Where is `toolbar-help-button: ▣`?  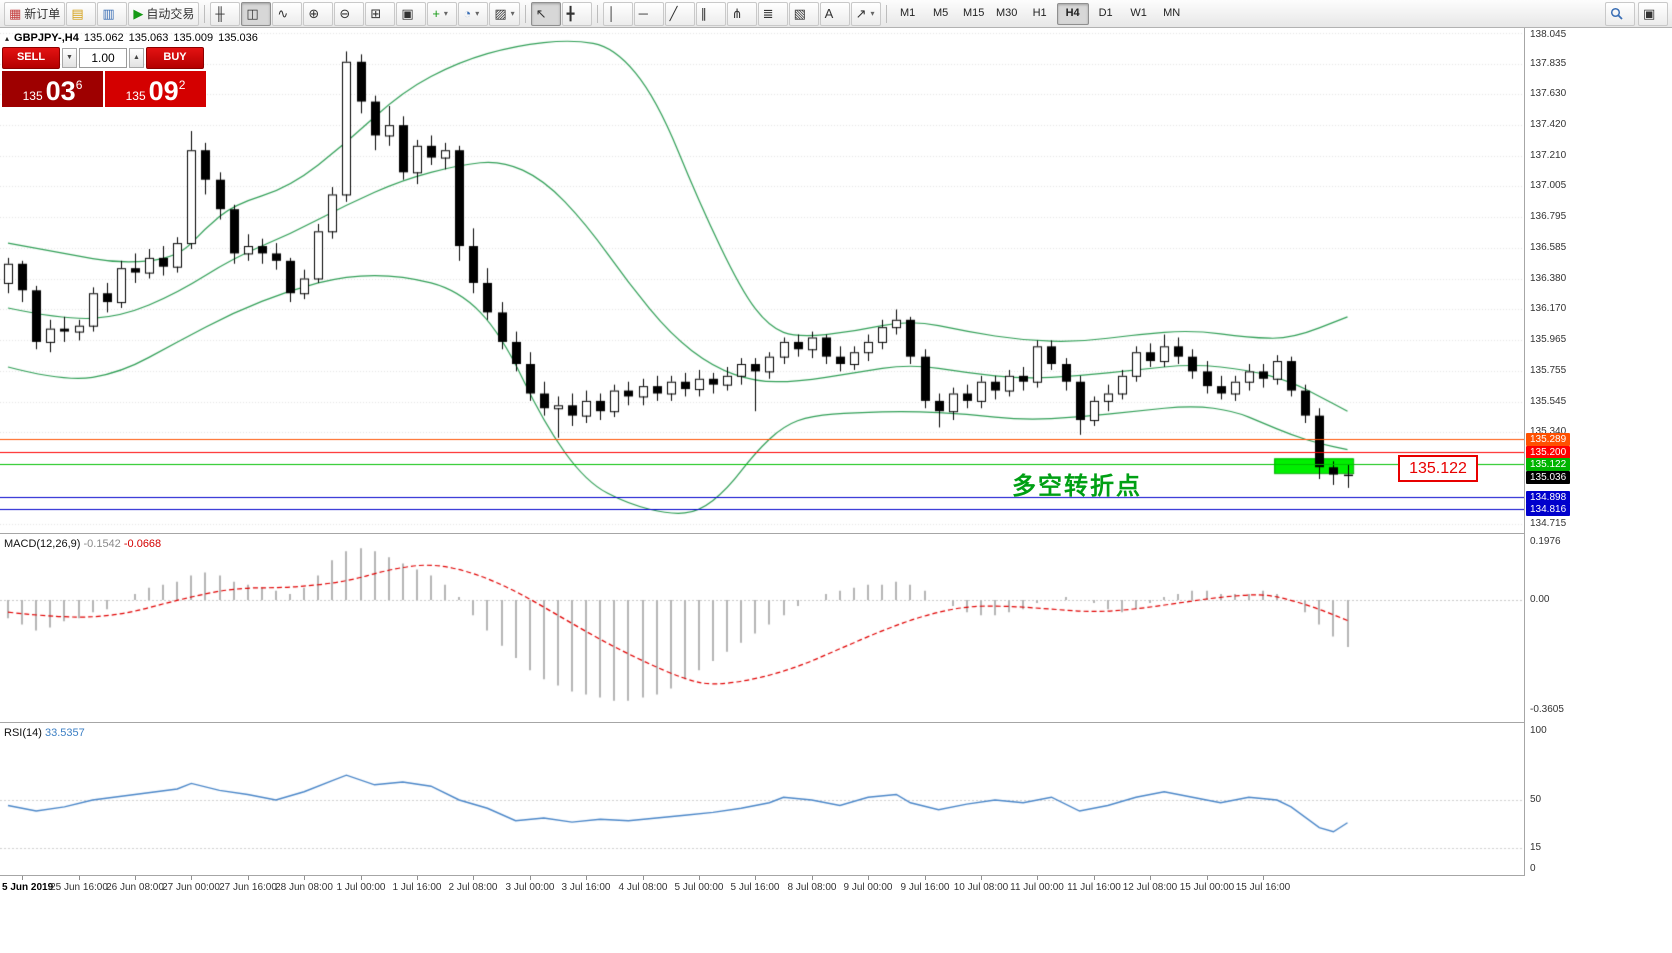
toolbar-help-button: ▣ is located at coordinates (1653, 13).